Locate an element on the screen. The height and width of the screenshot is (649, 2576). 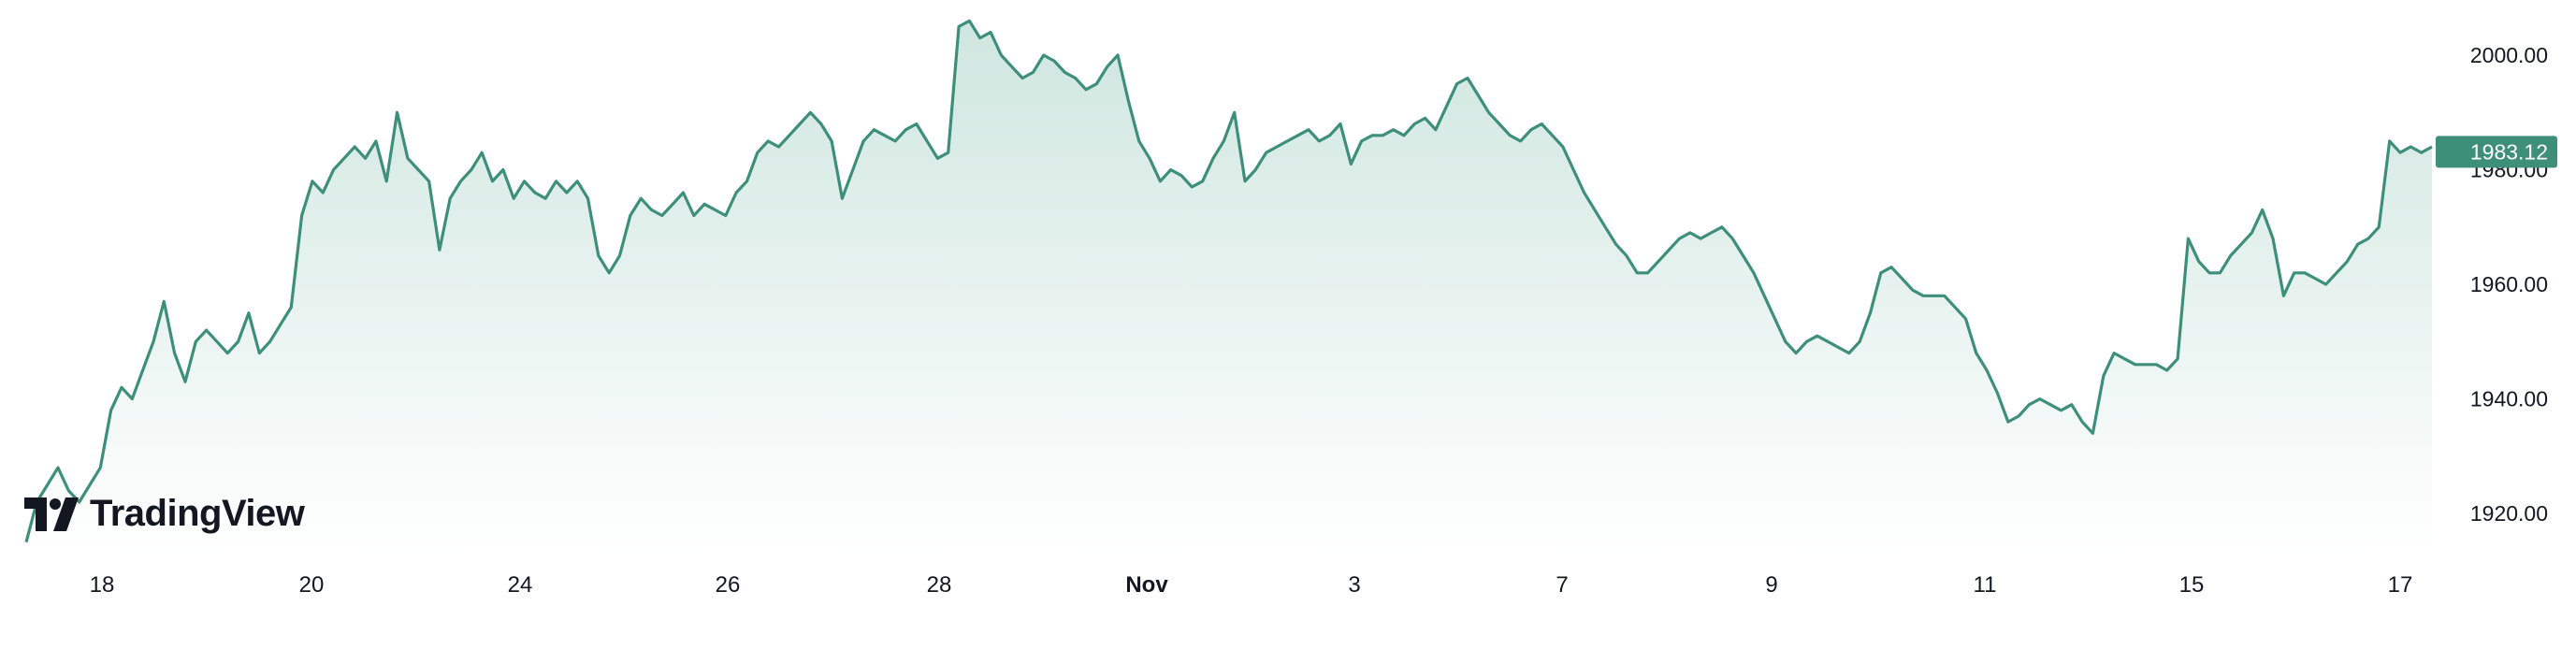
last-price-marker: 1983.12 is located at coordinates (2496, 152).